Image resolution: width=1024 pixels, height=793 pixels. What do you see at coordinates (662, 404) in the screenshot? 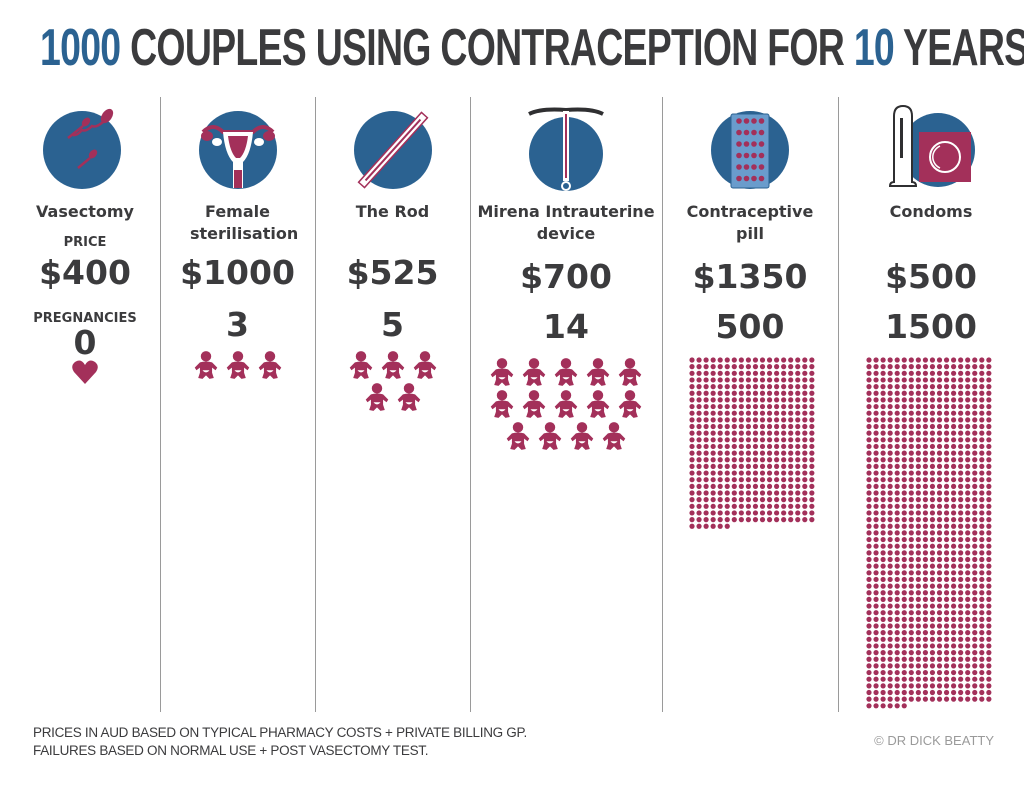
I see `column-divider` at bounding box center [662, 404].